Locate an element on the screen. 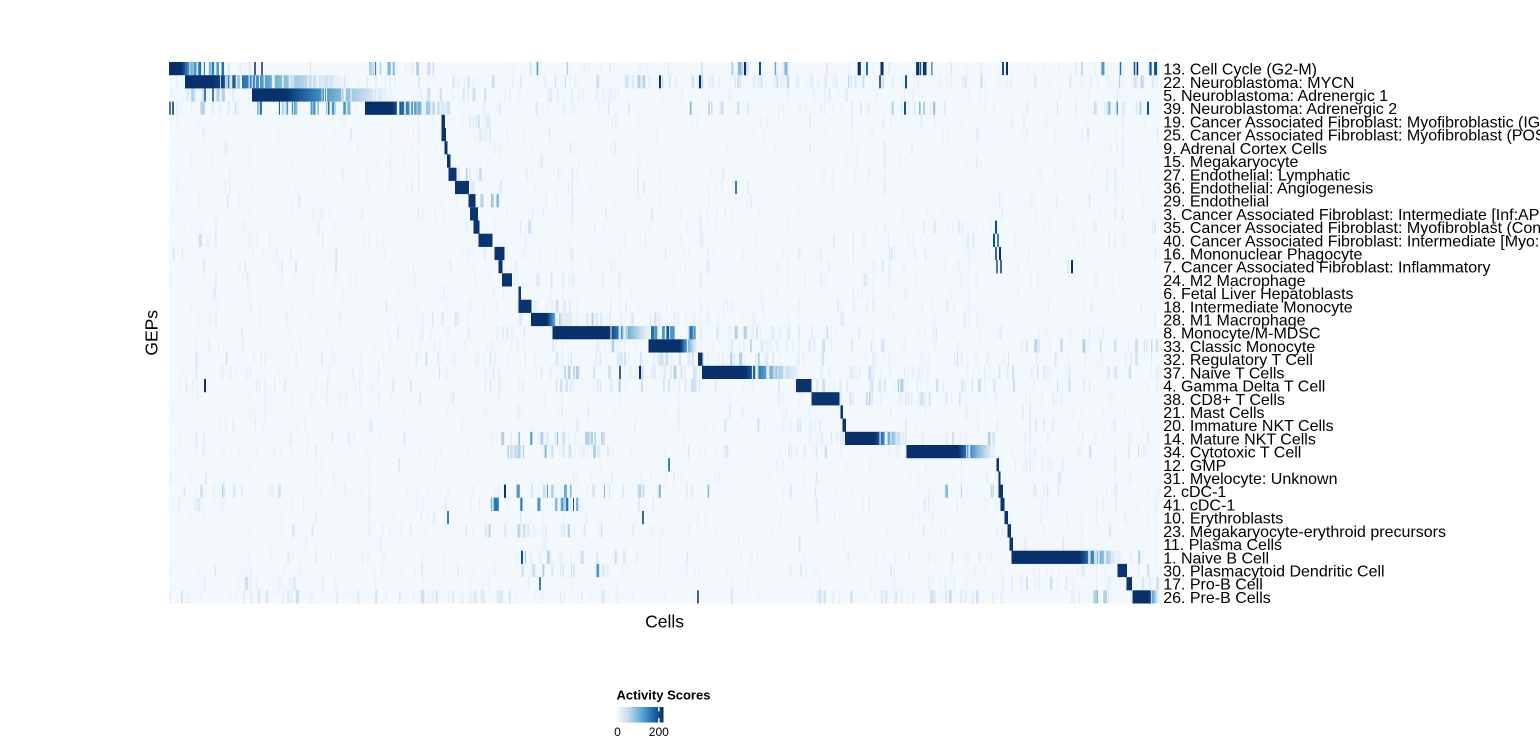  svg-text: 38. CD8+ T Cells is located at coordinates (1224, 400).